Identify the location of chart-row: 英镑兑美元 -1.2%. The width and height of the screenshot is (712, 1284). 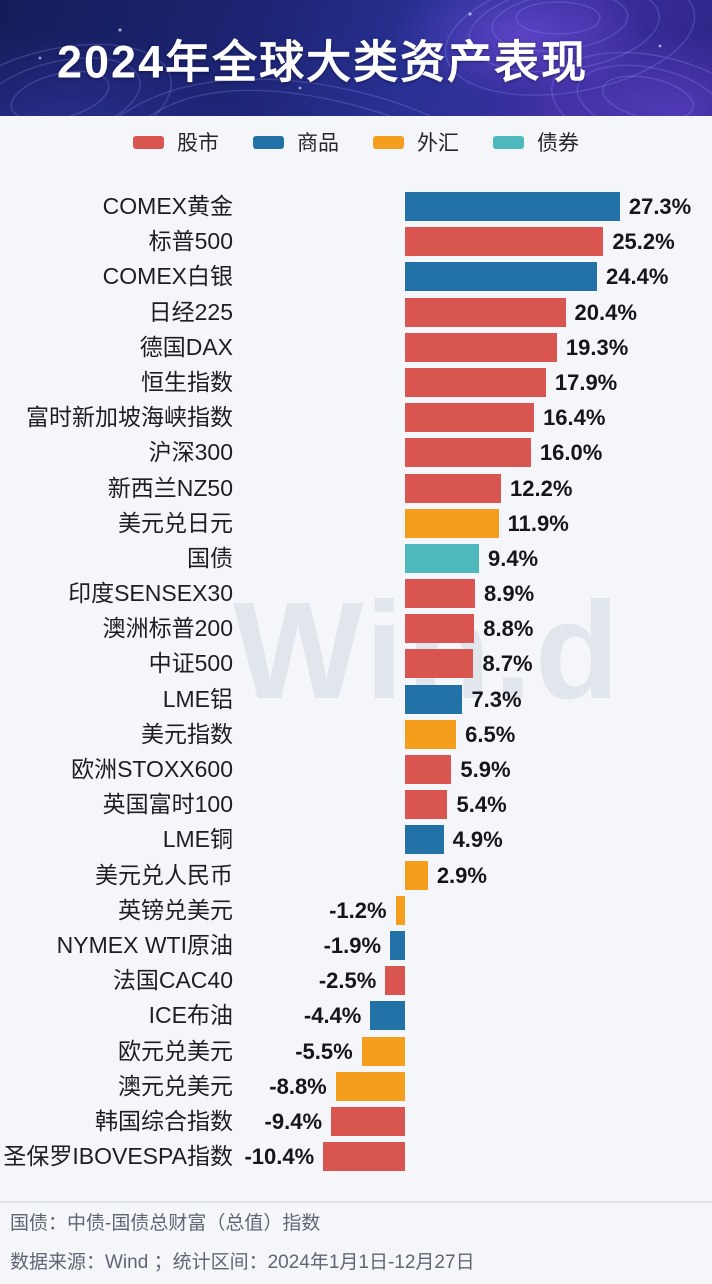
(356, 910).